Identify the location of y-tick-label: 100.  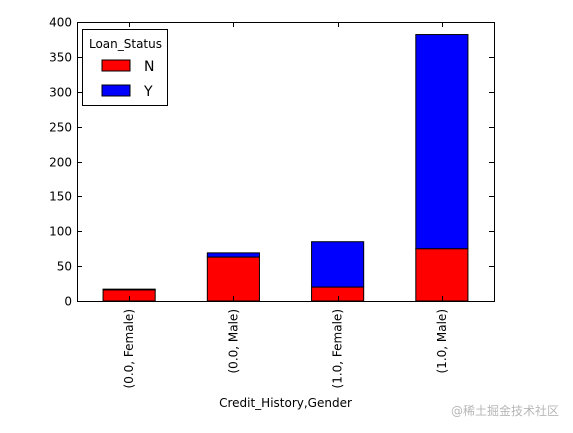
(60, 232).